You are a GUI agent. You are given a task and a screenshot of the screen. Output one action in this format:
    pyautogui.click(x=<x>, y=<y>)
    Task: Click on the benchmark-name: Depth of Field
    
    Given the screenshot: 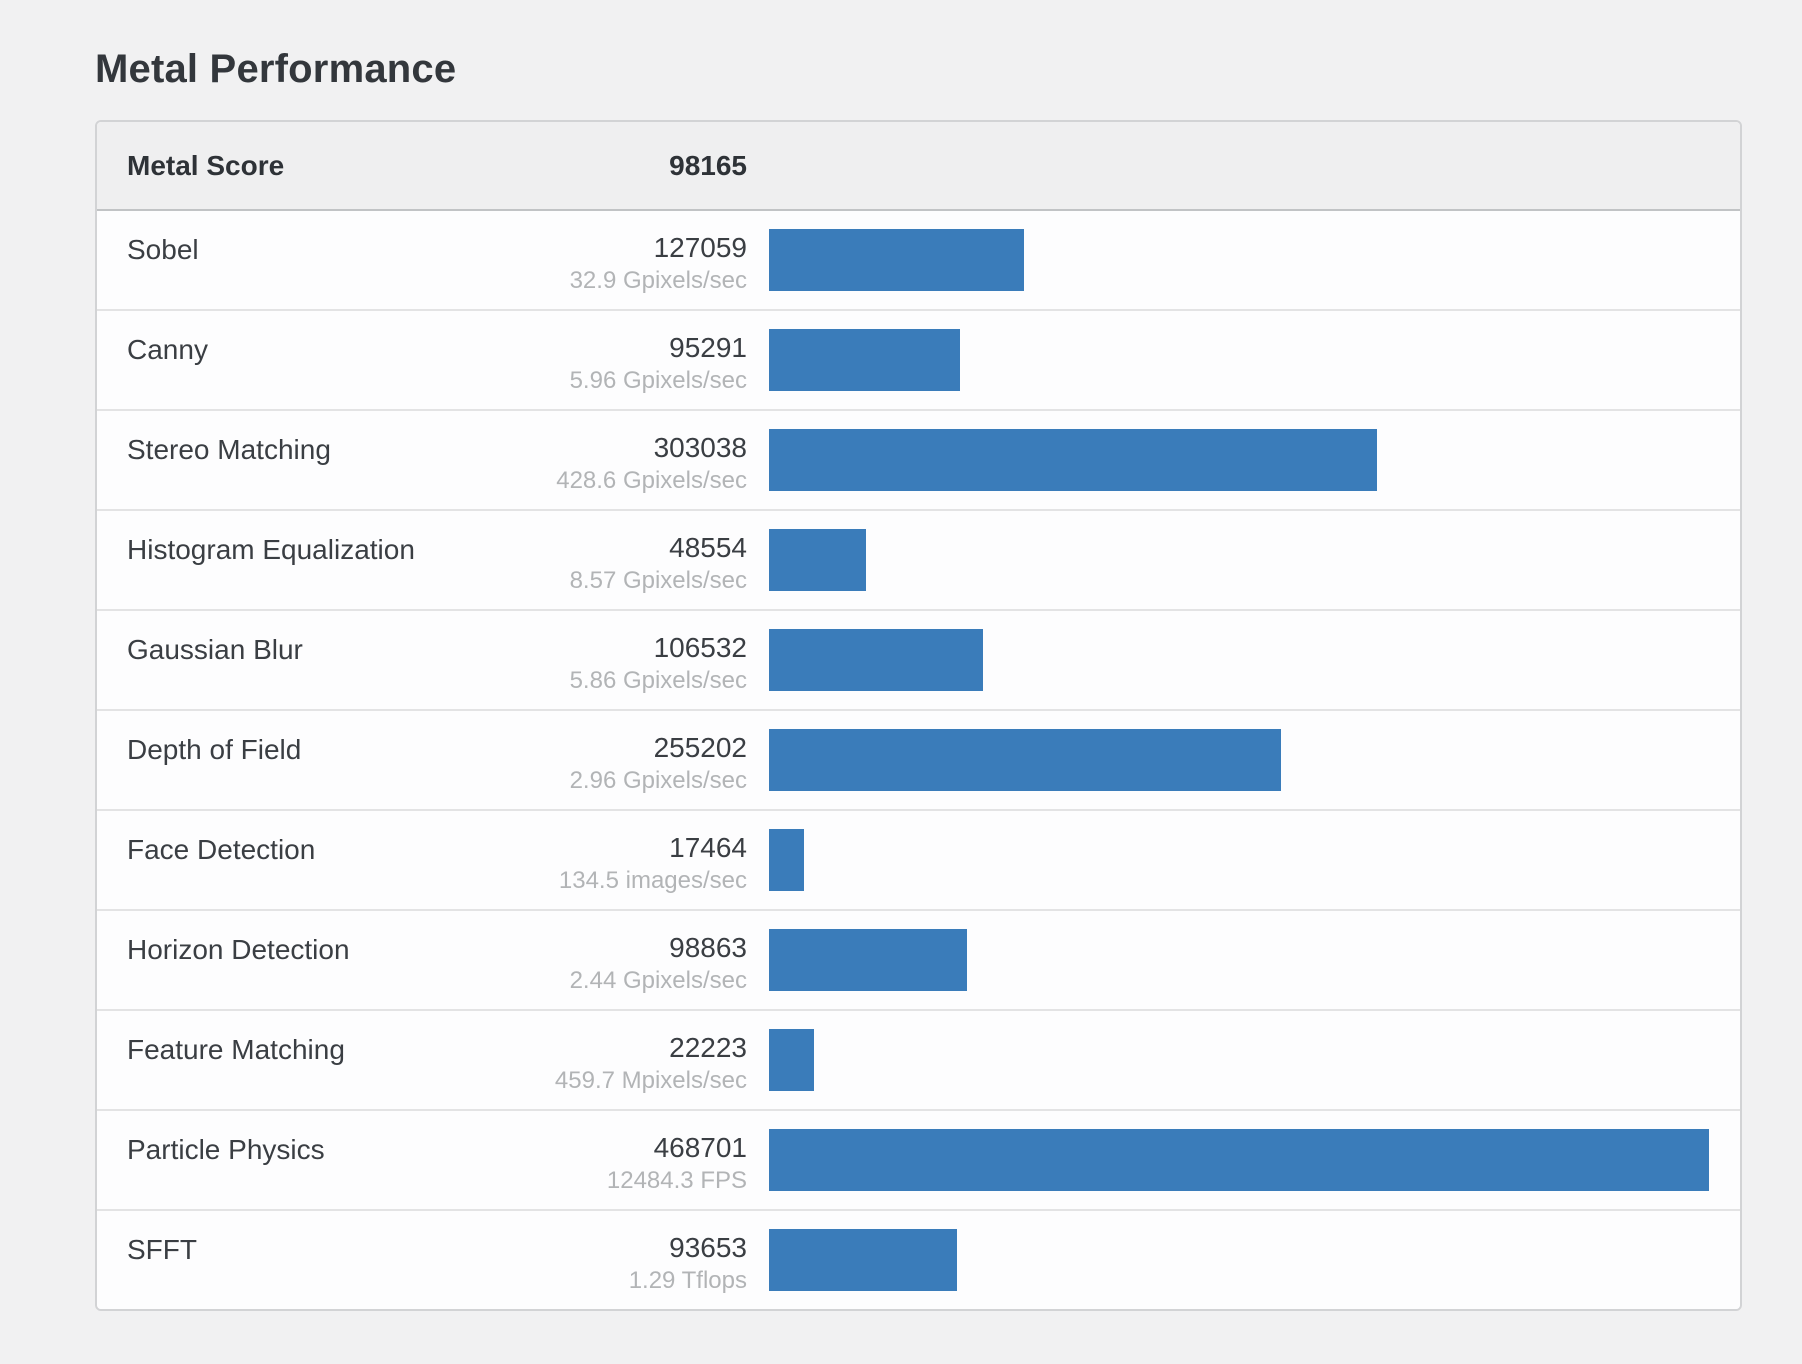 What is the action you would take?
    pyautogui.click(x=214, y=749)
    